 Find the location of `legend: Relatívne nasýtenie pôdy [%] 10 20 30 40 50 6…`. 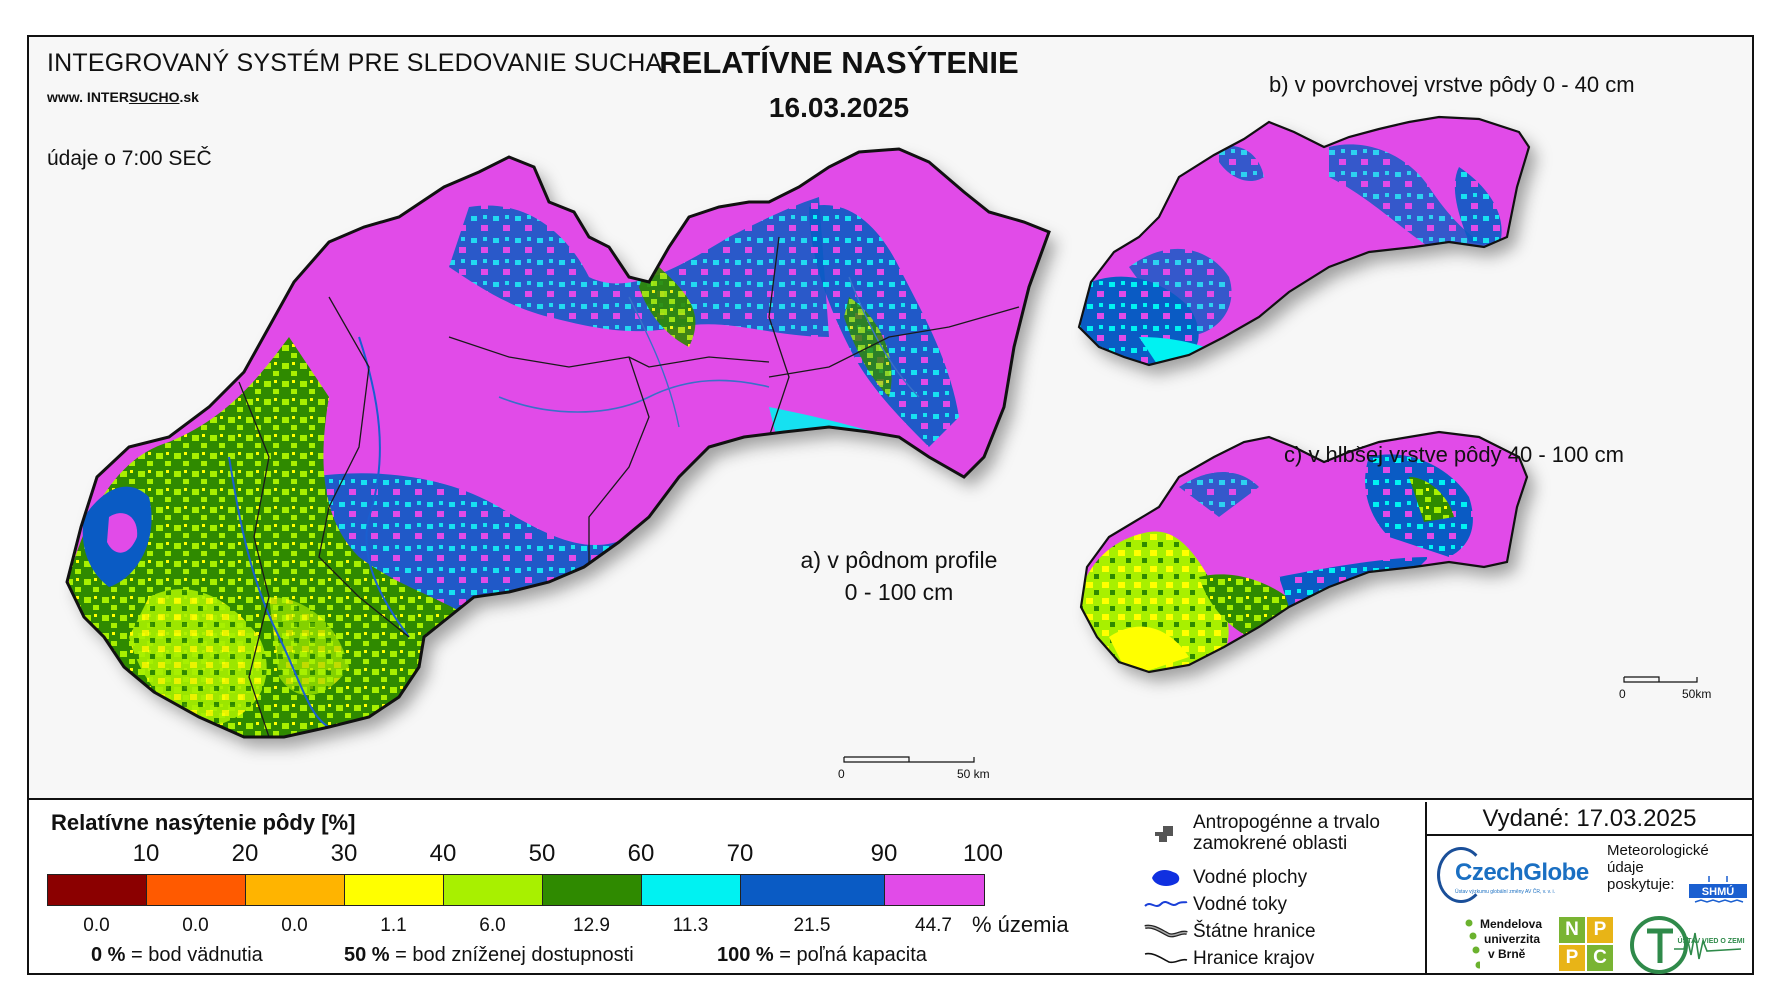

legend: Relatívne nasýtenie pôdy [%] 10 20 30 40 50 6… is located at coordinates (579, 887).